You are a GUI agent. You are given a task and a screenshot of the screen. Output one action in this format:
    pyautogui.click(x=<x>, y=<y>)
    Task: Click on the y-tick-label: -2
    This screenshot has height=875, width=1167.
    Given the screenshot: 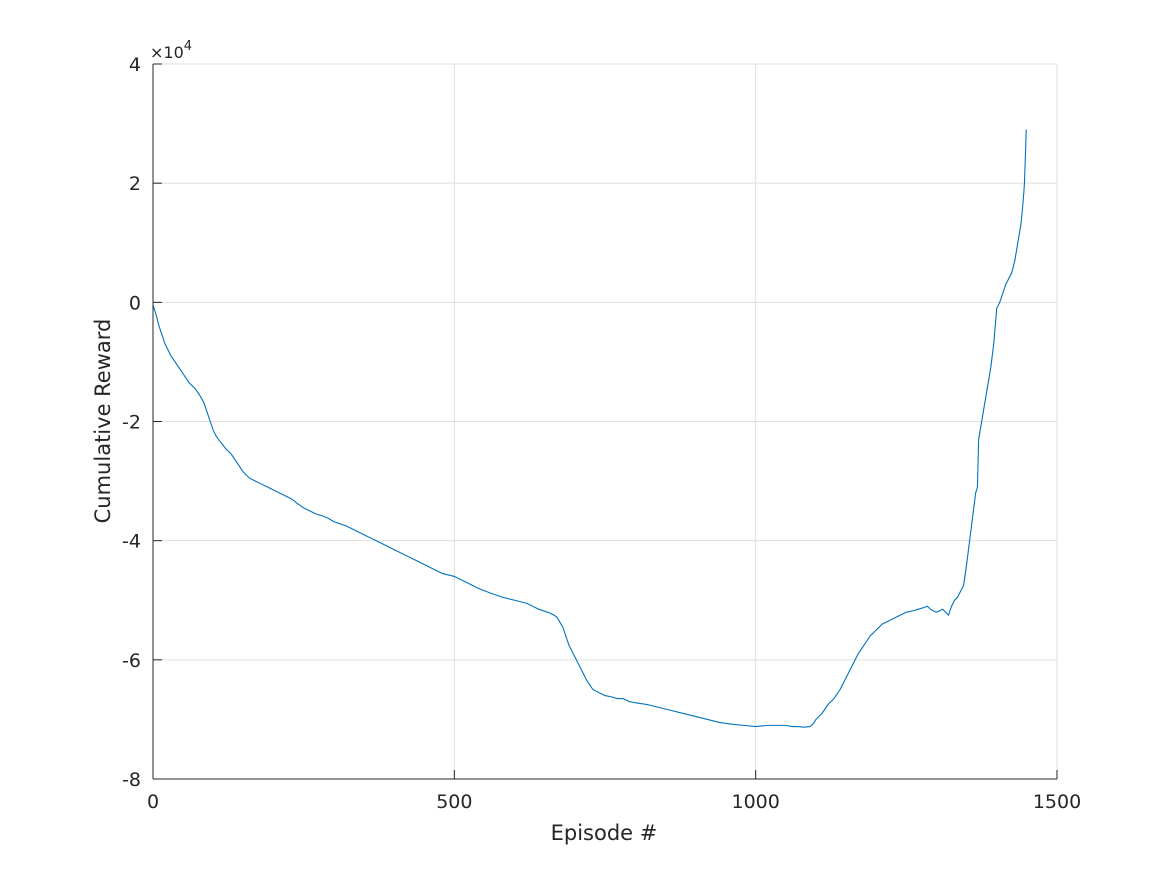 What is the action you would take?
    pyautogui.click(x=131, y=423)
    